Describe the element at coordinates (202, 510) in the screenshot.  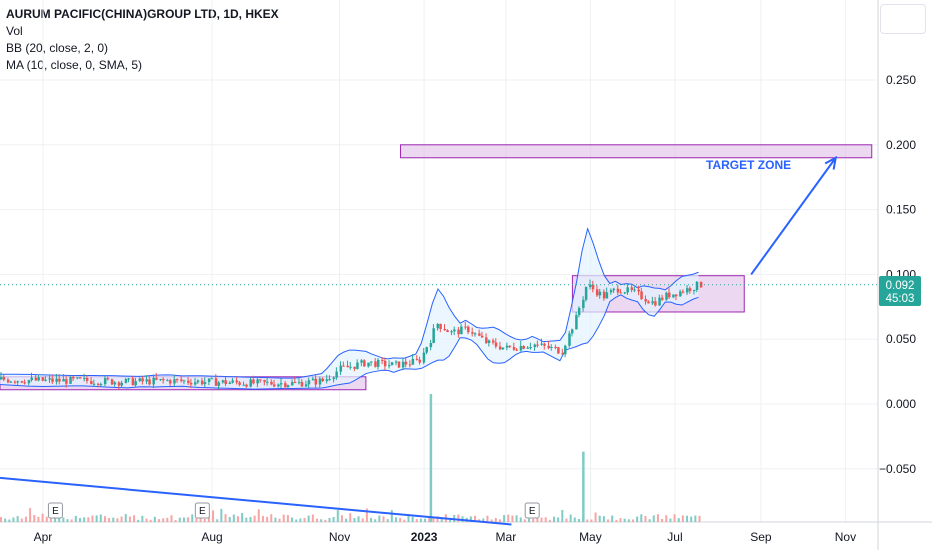
I see `earnings-marker-box` at that location.